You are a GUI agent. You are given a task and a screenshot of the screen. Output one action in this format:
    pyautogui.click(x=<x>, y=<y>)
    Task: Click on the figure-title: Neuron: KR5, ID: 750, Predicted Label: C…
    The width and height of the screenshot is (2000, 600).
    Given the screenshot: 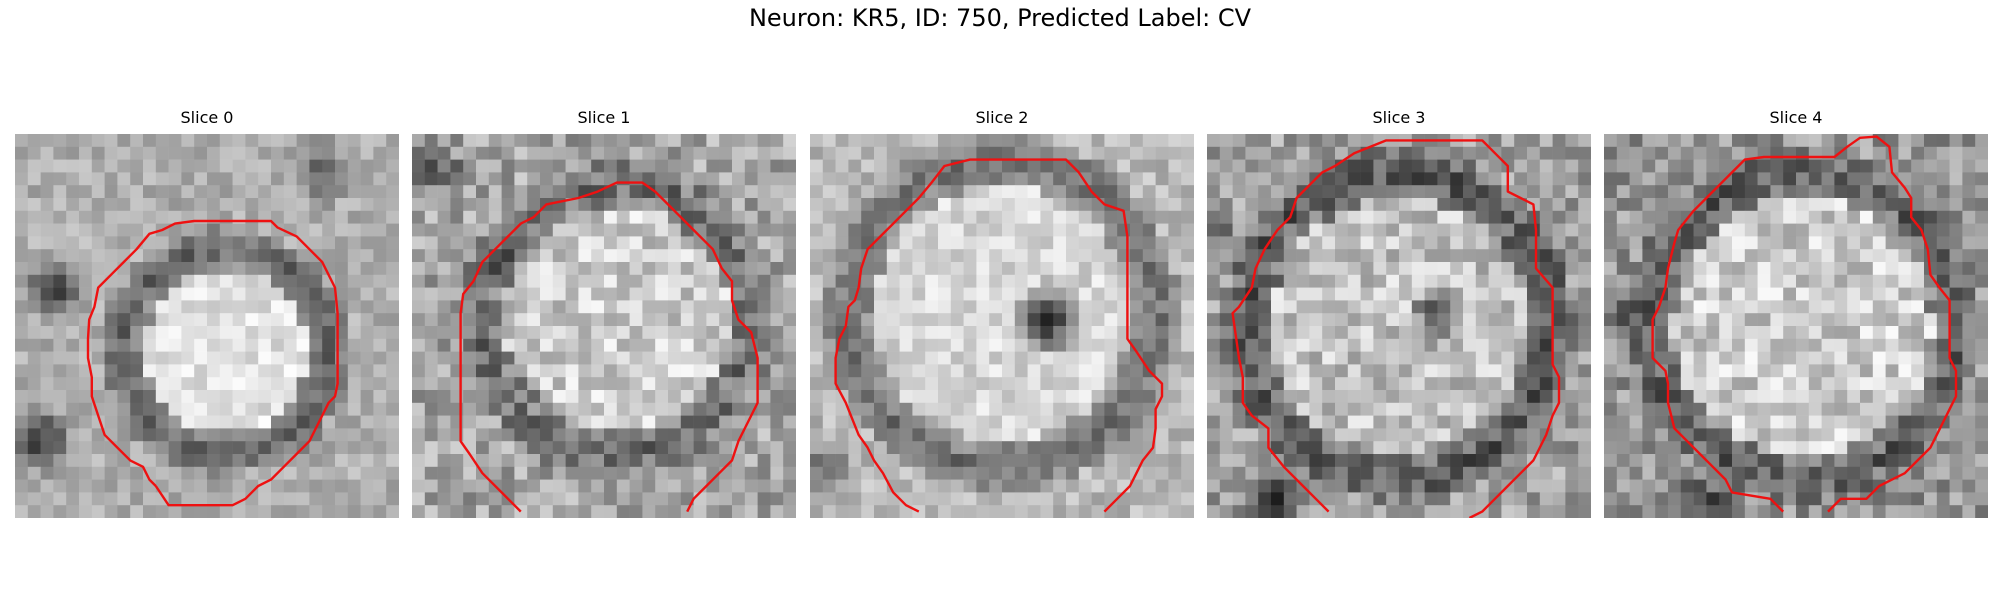 What is the action you would take?
    pyautogui.click(x=1000, y=18)
    